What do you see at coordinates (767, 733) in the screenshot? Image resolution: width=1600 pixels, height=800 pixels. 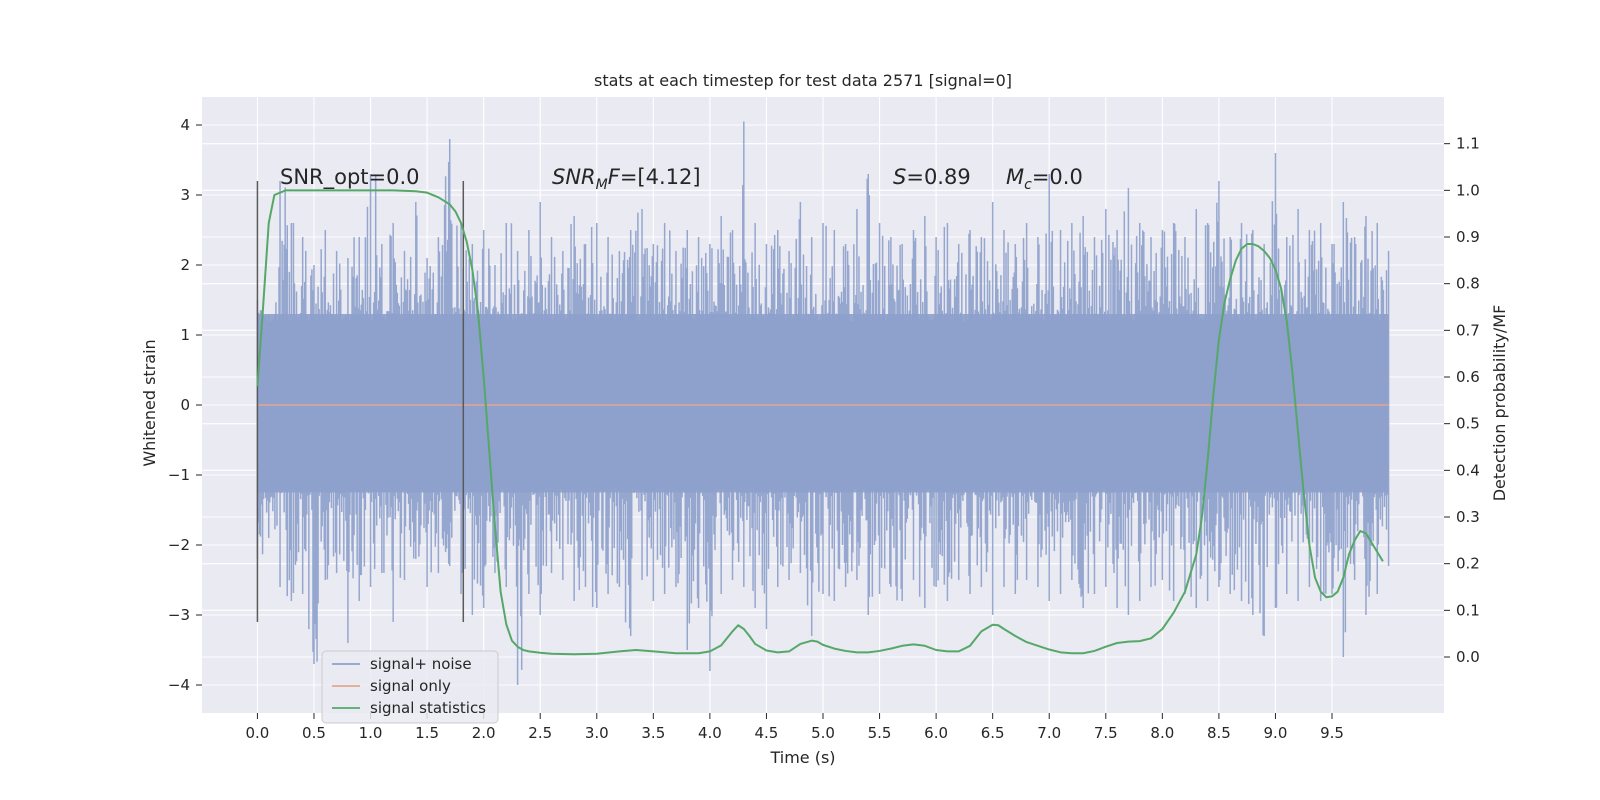 I see `x-tick-label-9: 4.5` at bounding box center [767, 733].